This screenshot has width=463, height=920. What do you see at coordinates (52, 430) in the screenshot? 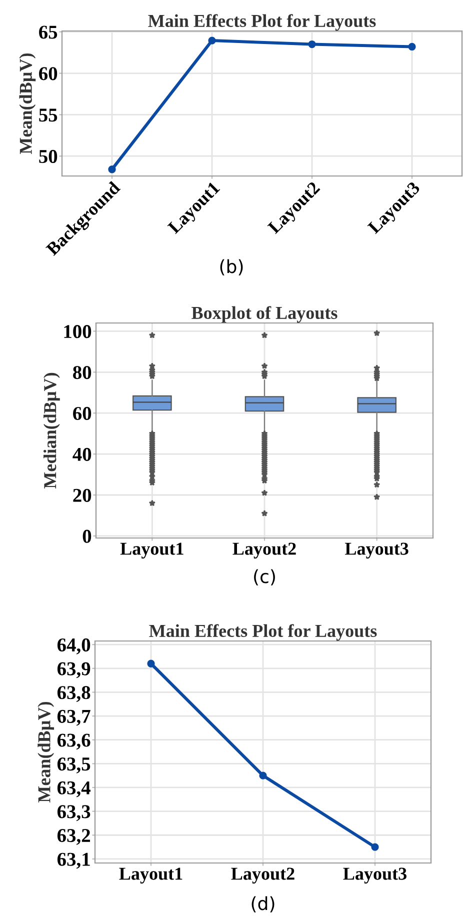
I see `y-axis-title: Median(dBµV)` at bounding box center [52, 430].